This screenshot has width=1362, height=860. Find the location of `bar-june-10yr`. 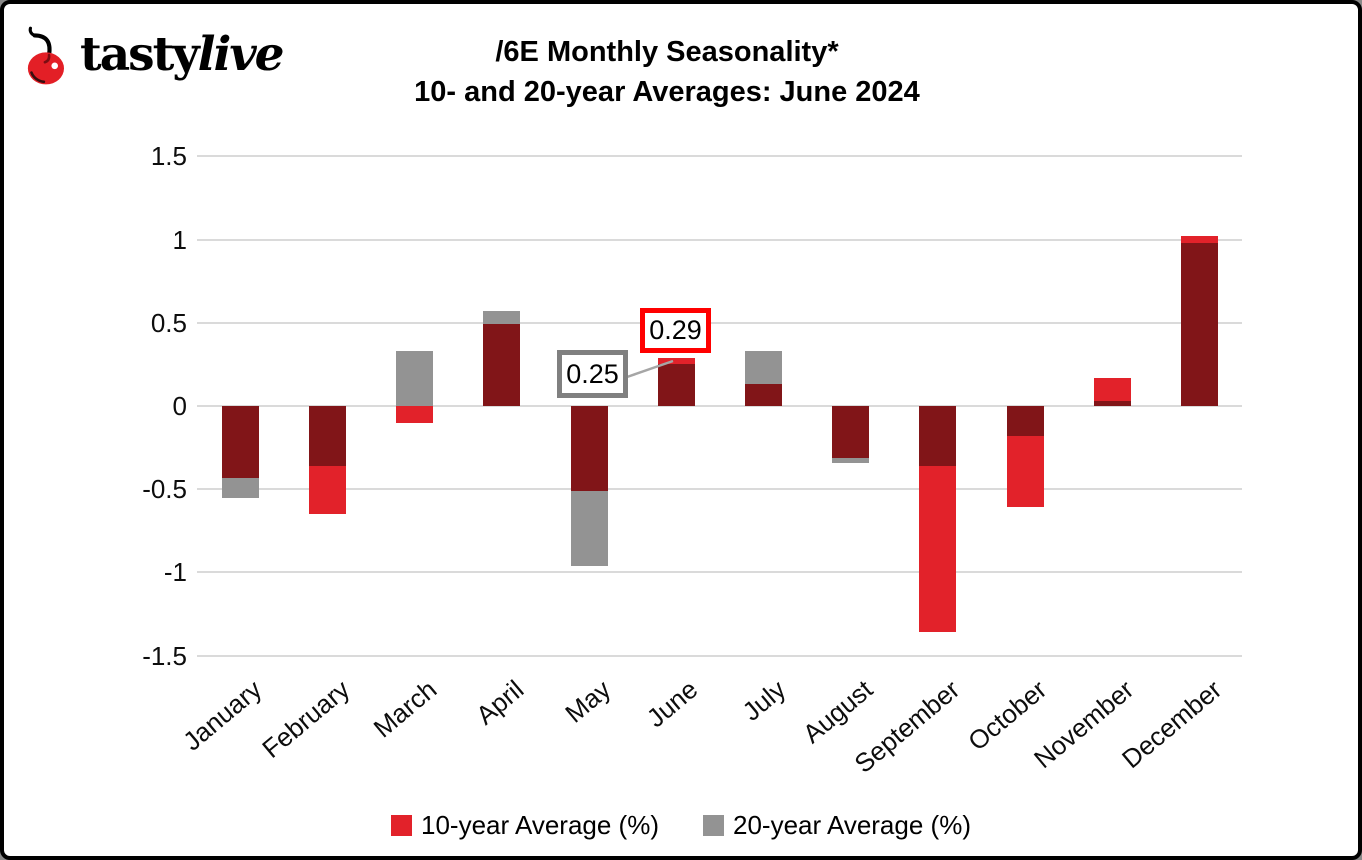

bar-june-10yr is located at coordinates (676, 361).